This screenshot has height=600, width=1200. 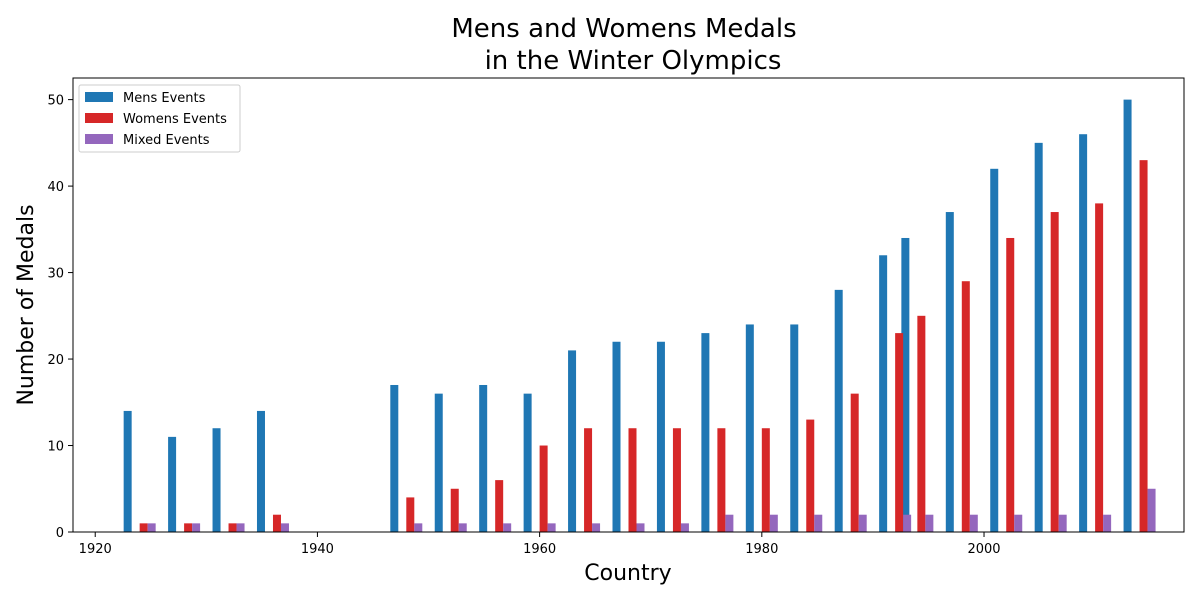 What do you see at coordinates (232, 527) in the screenshot?
I see `bar-womens-events-1932` at bounding box center [232, 527].